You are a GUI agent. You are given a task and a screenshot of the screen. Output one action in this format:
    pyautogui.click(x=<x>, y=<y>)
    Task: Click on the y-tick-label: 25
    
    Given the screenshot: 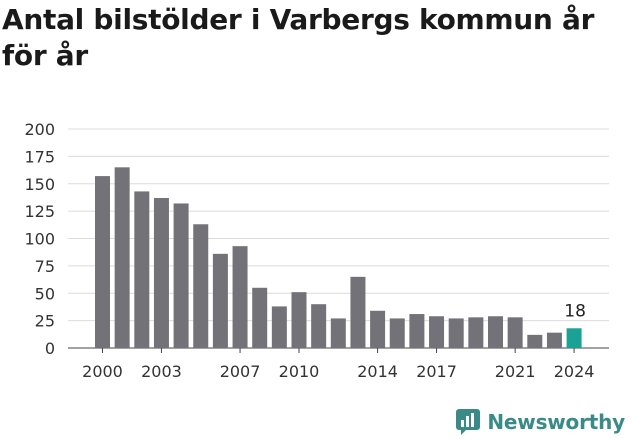 What is the action you would take?
    pyautogui.click(x=45, y=321)
    